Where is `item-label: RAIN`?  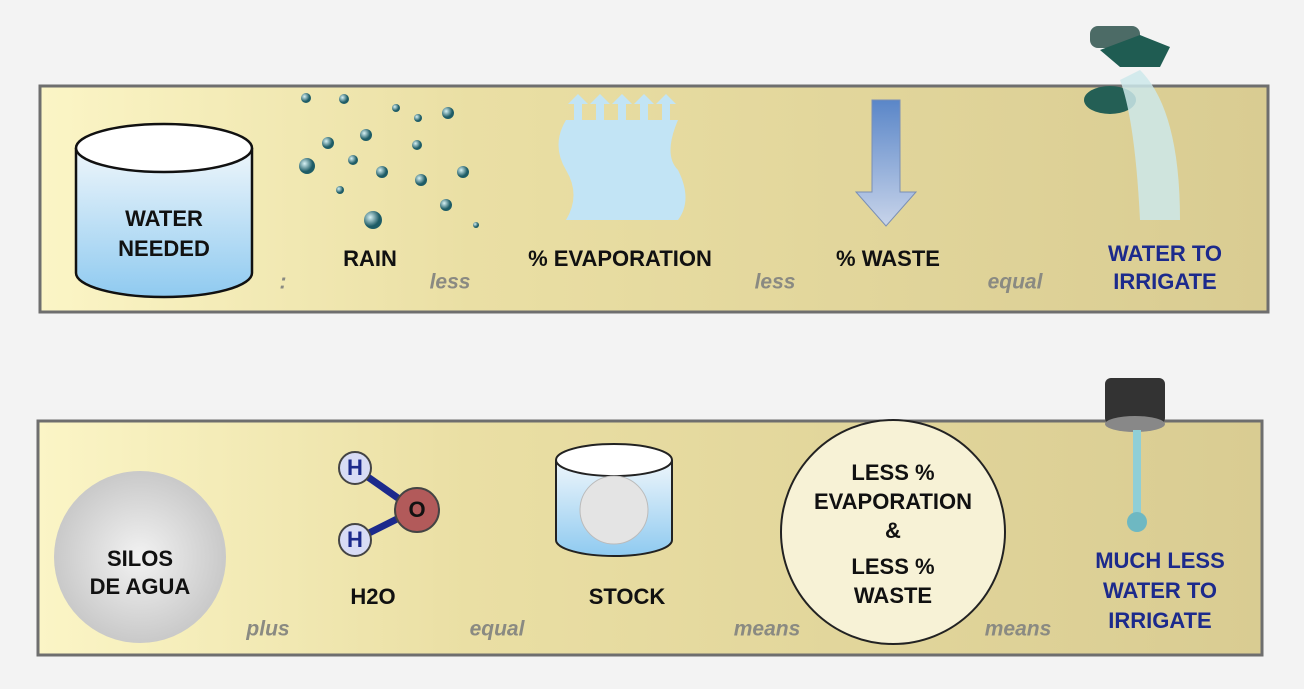 item-label: RAIN is located at coordinates (370, 258).